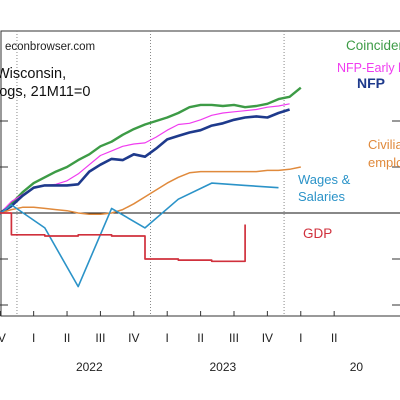 The width and height of the screenshot is (400, 400). Describe the element at coordinates (368, 68) in the screenshot. I see `series-label-nfp_early: NFP-Early b` at that location.